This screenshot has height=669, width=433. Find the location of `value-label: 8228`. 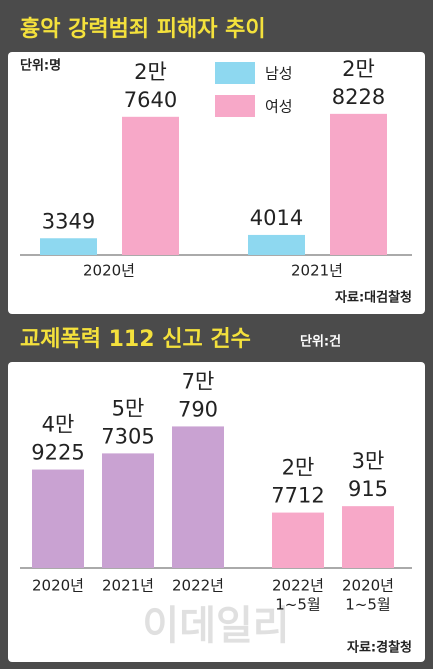

value-label: 8228 is located at coordinates (358, 97).